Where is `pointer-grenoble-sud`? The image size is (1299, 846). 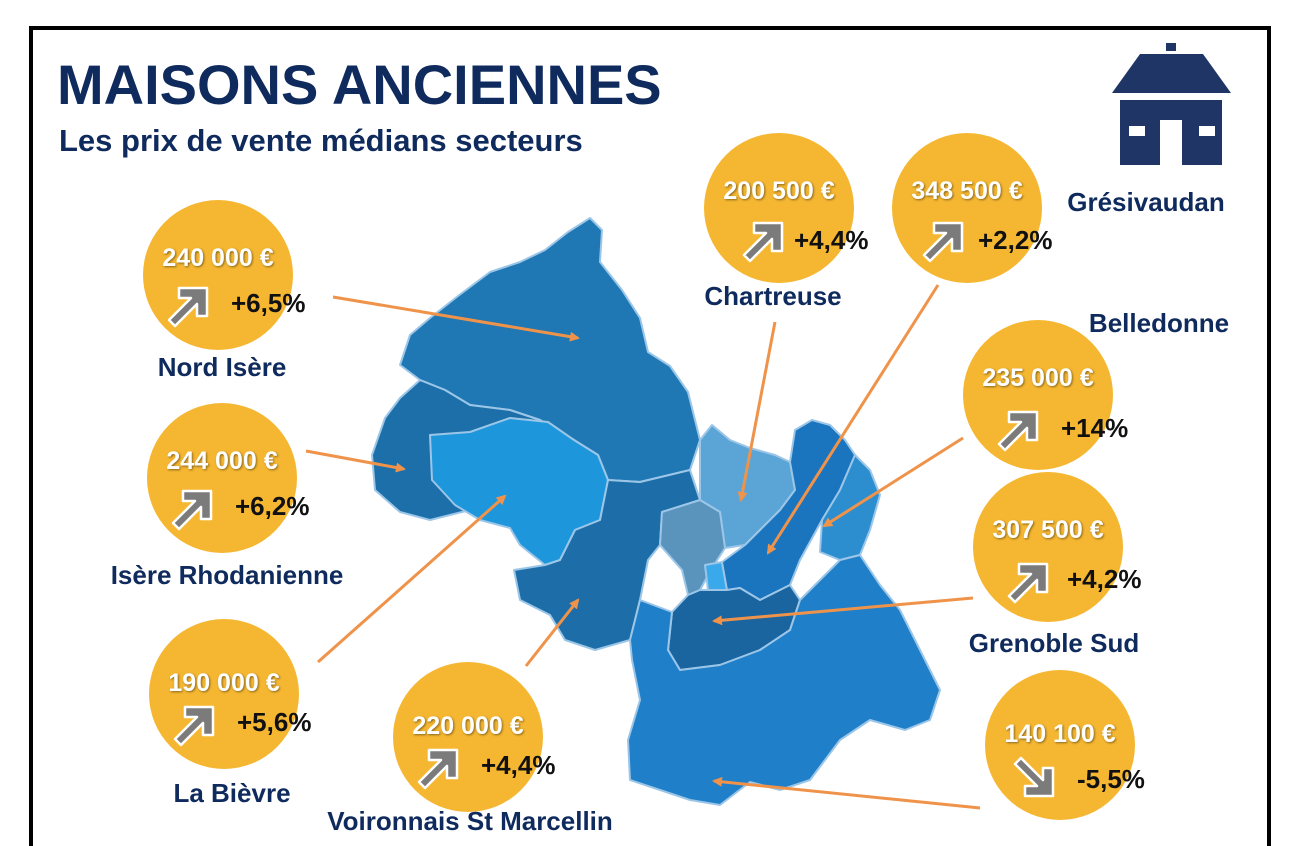
pointer-grenoble-sud is located at coordinates (843, 611).